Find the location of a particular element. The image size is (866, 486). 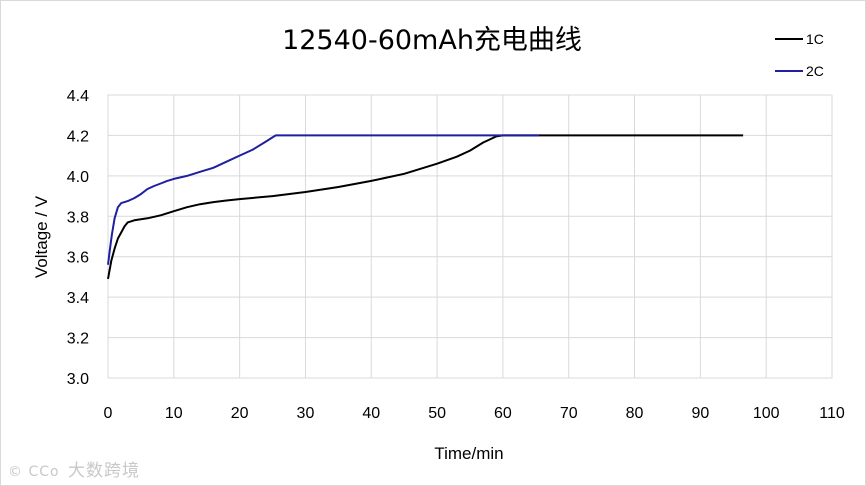

y-tick-label: 3.6 is located at coordinates (78, 258).